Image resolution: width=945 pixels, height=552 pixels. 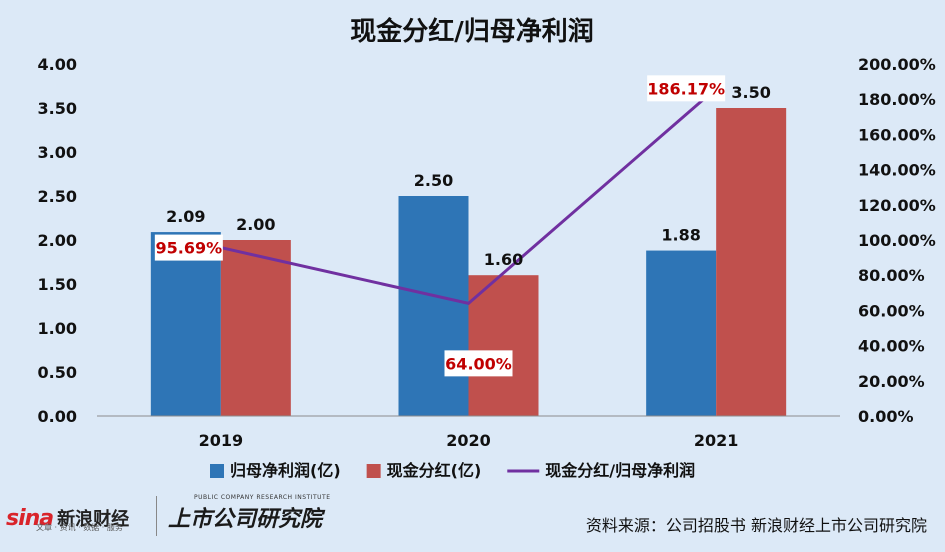 I want to click on institute-name: 上市公司研究院, so click(x=245, y=519).